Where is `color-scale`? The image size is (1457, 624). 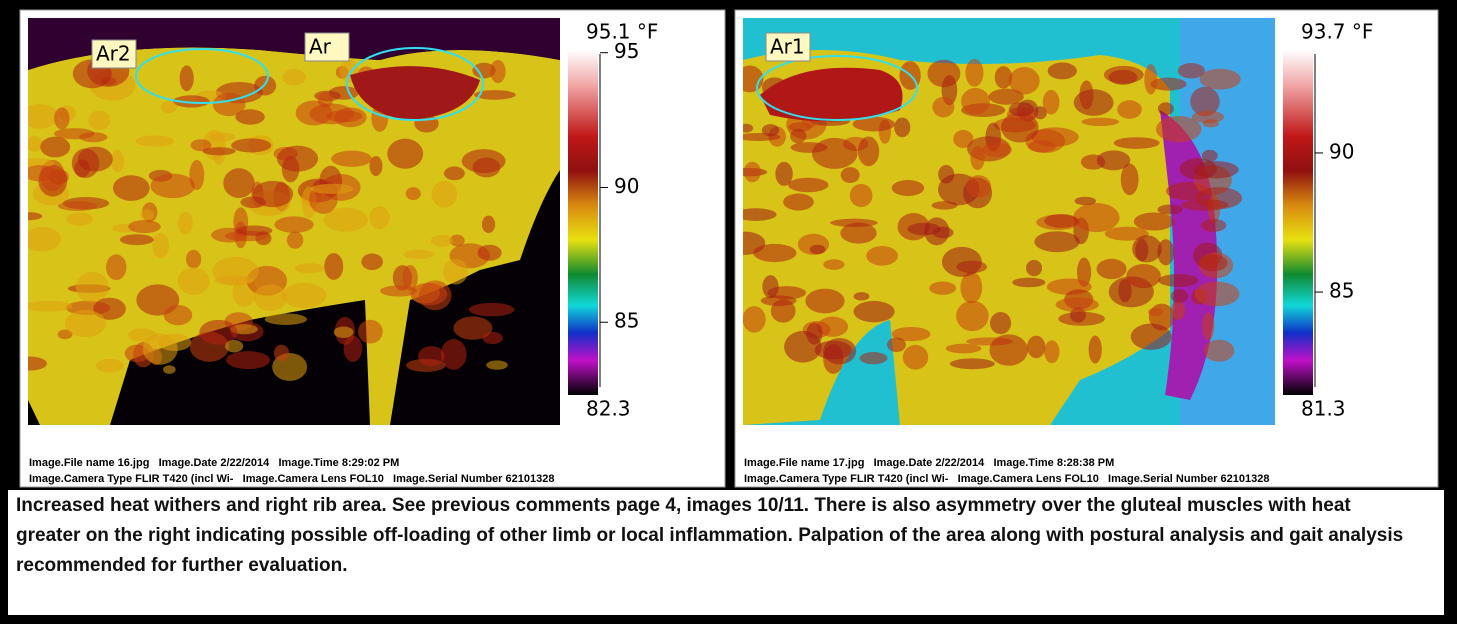
color-scale is located at coordinates (1298, 222).